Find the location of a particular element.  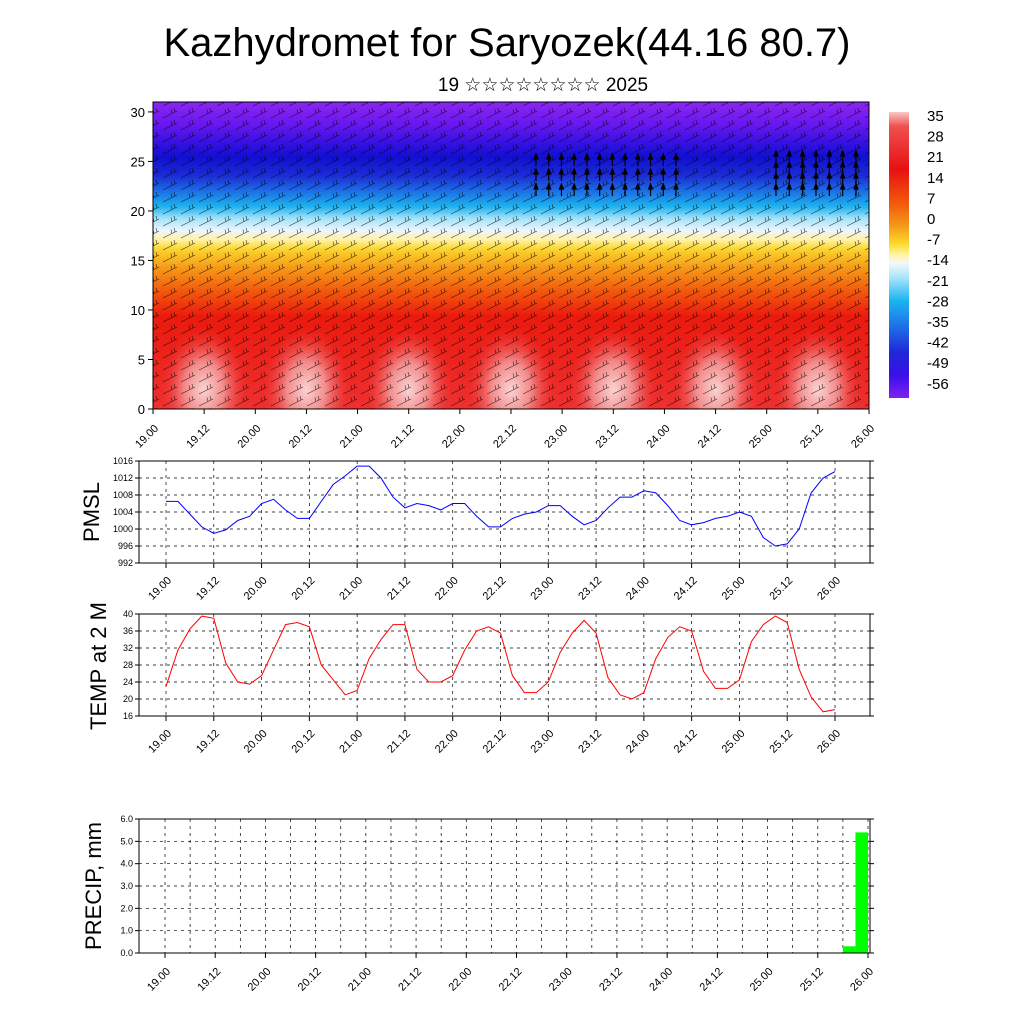

cross-section-y-axis: 0 5 10 15 20 25 30 is located at coordinates (142, 261).